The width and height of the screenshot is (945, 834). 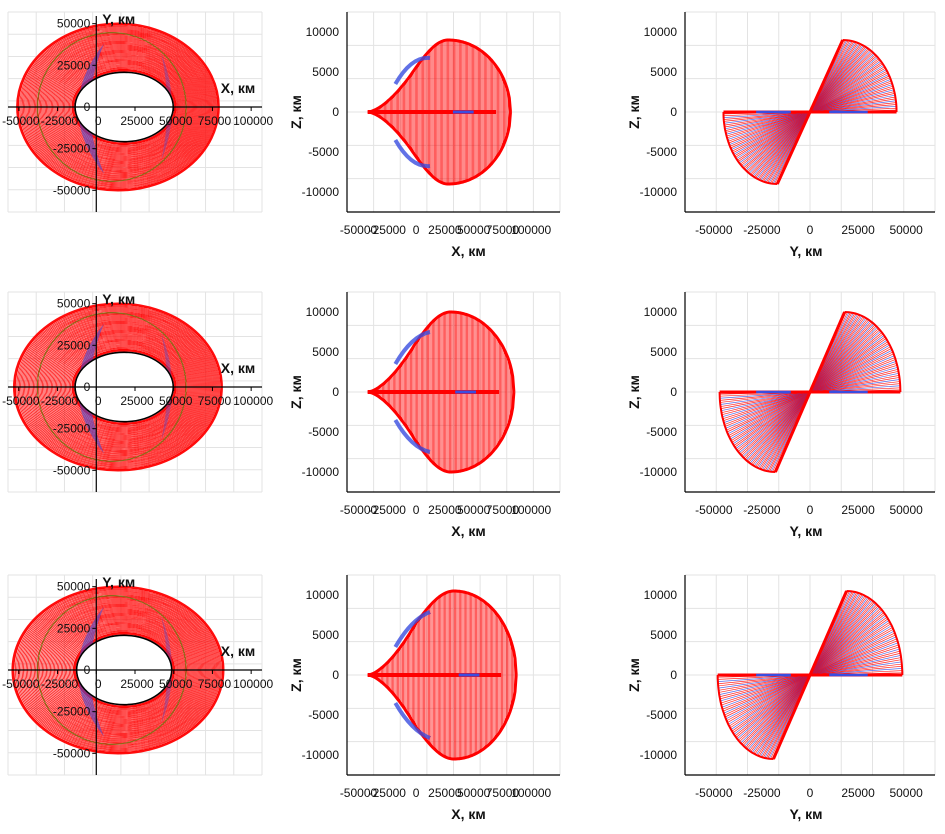 I want to click on profile-outline-bottom, so click(x=442, y=717).